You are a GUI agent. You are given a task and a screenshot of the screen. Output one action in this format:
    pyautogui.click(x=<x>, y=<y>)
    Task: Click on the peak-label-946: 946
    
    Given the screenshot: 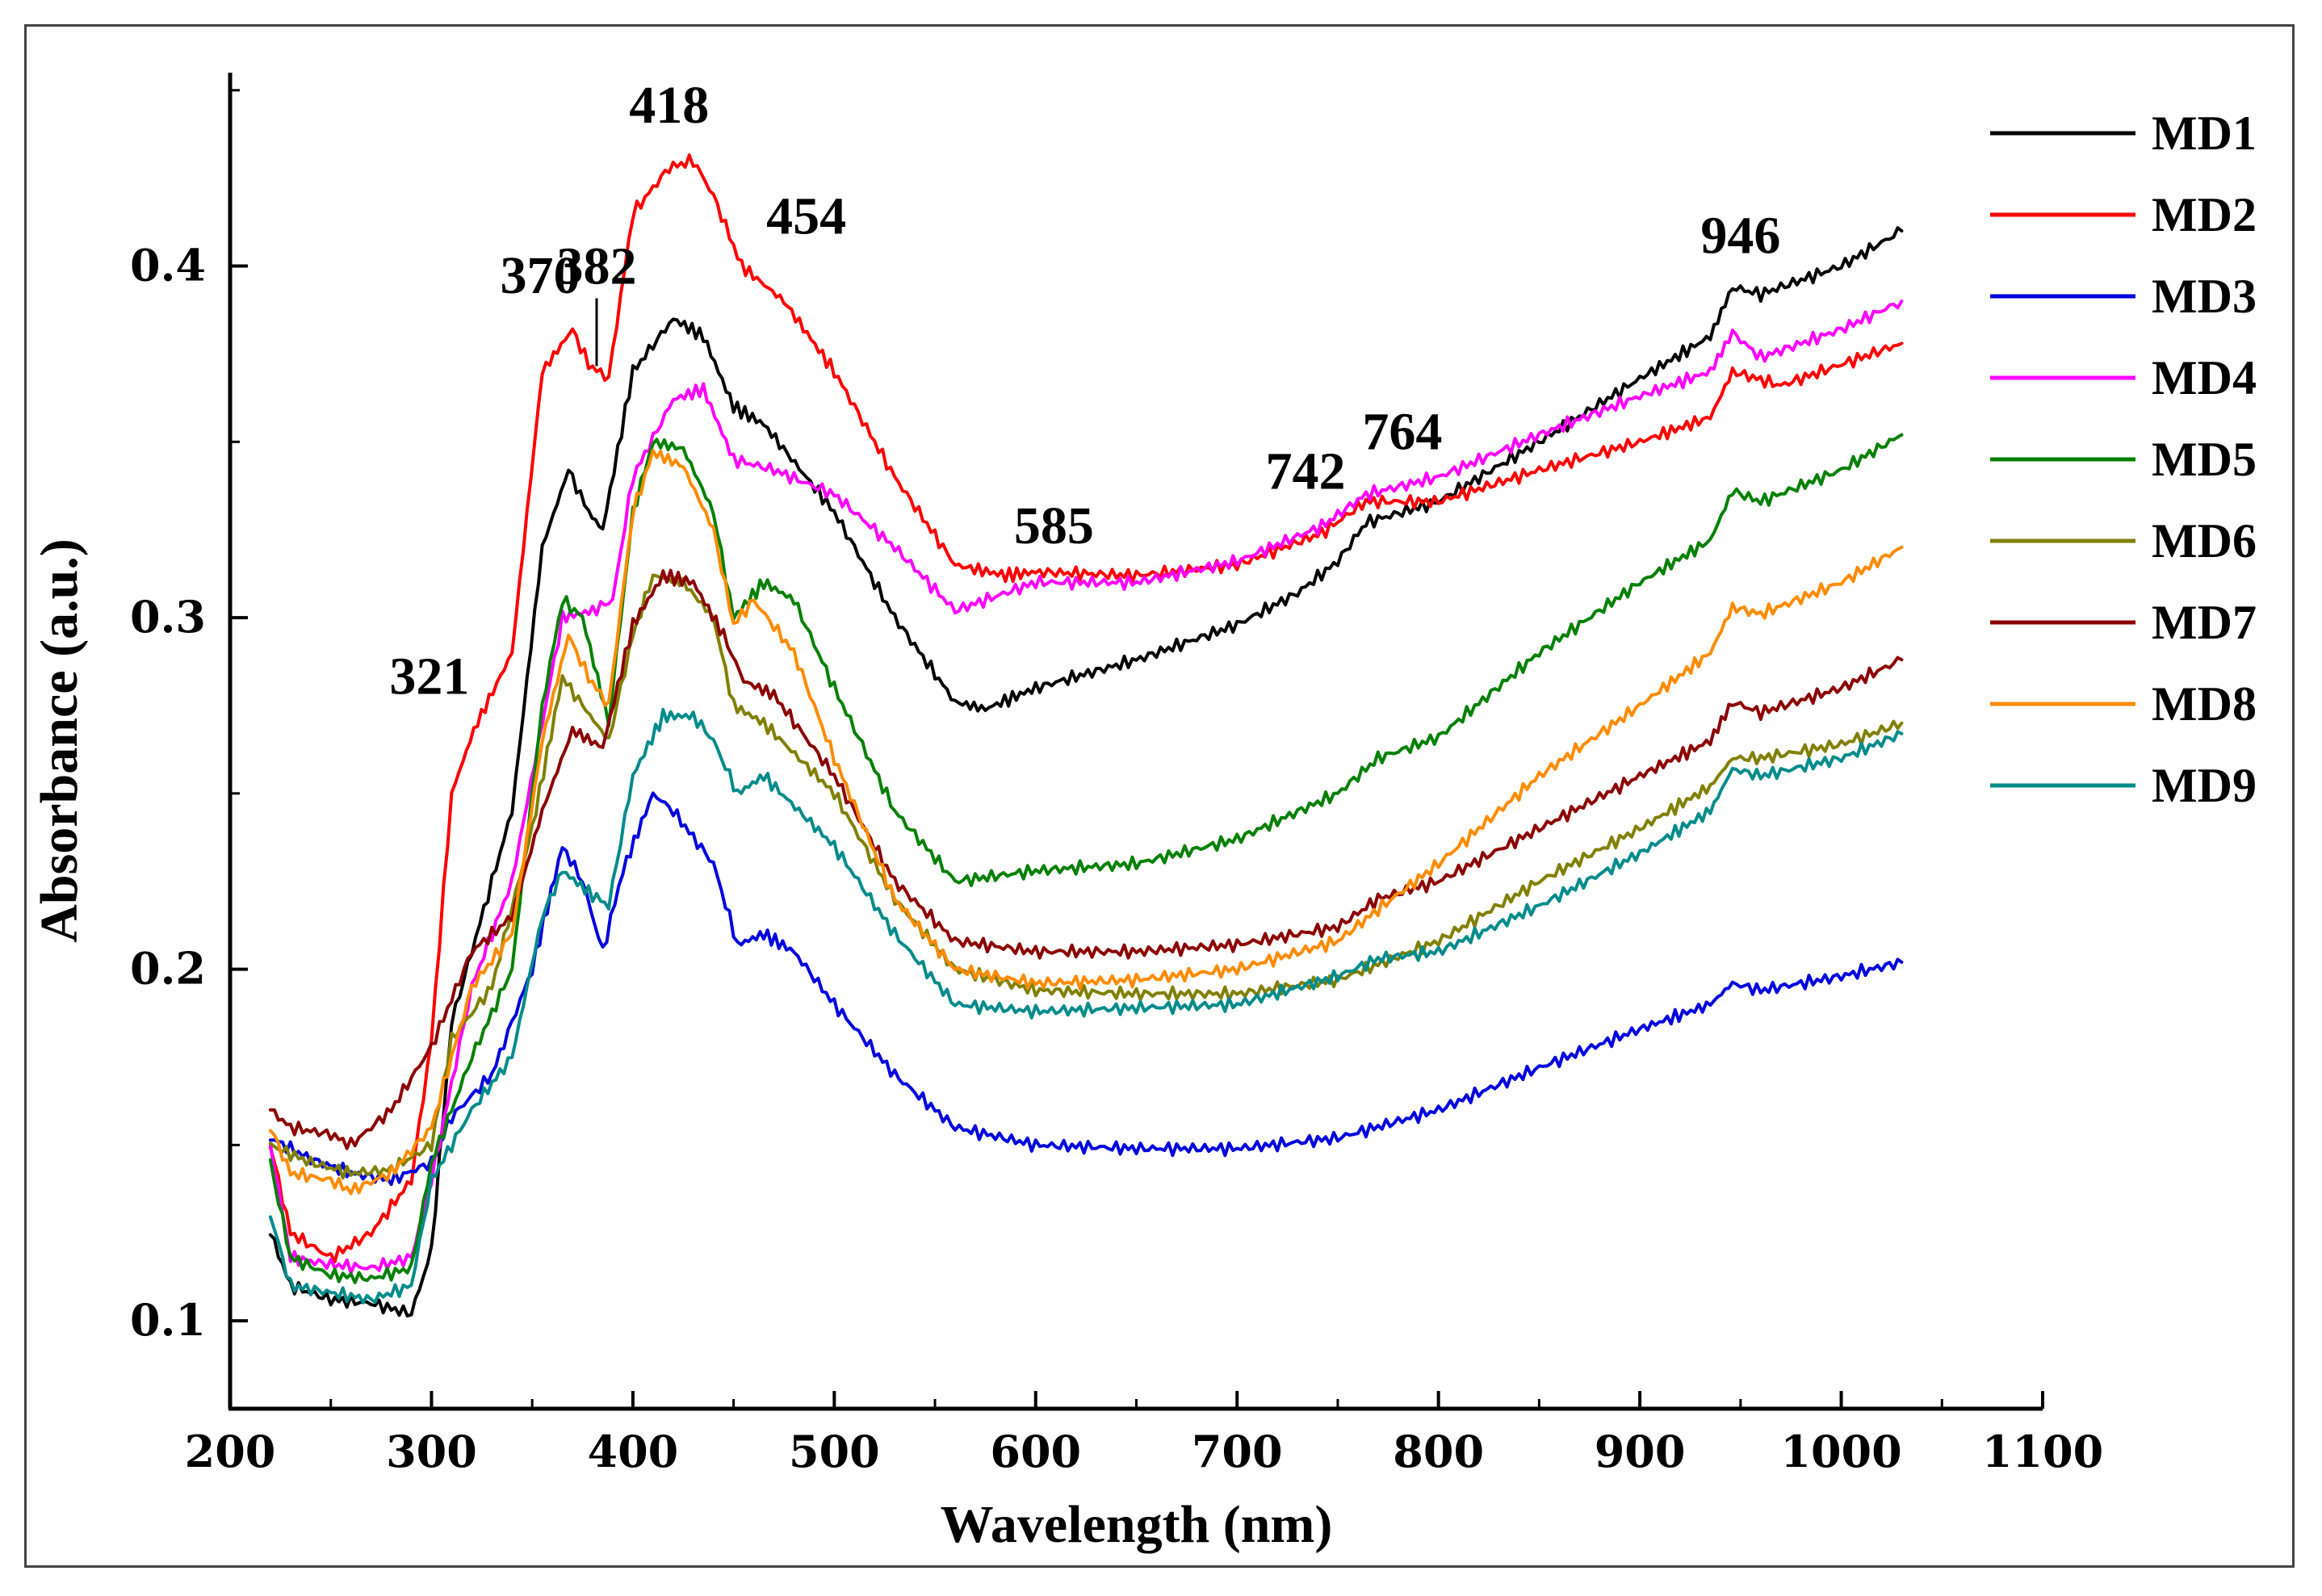 What is the action you would take?
    pyautogui.click(x=1740, y=236)
    